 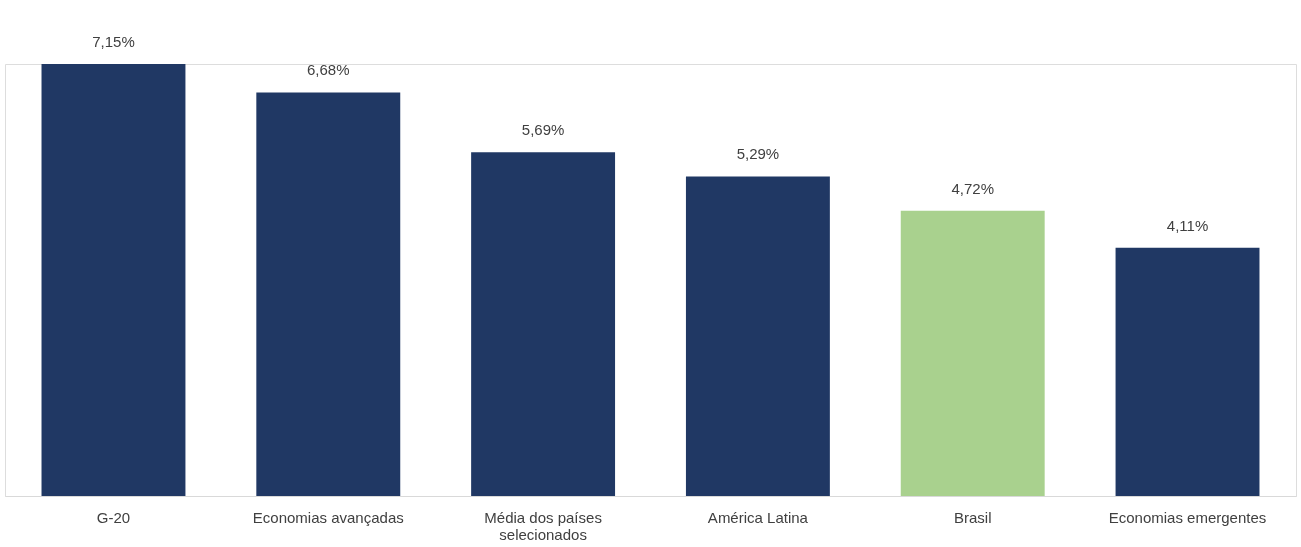 What do you see at coordinates (972, 188) in the screenshot?
I see `data-label: 4,72%` at bounding box center [972, 188].